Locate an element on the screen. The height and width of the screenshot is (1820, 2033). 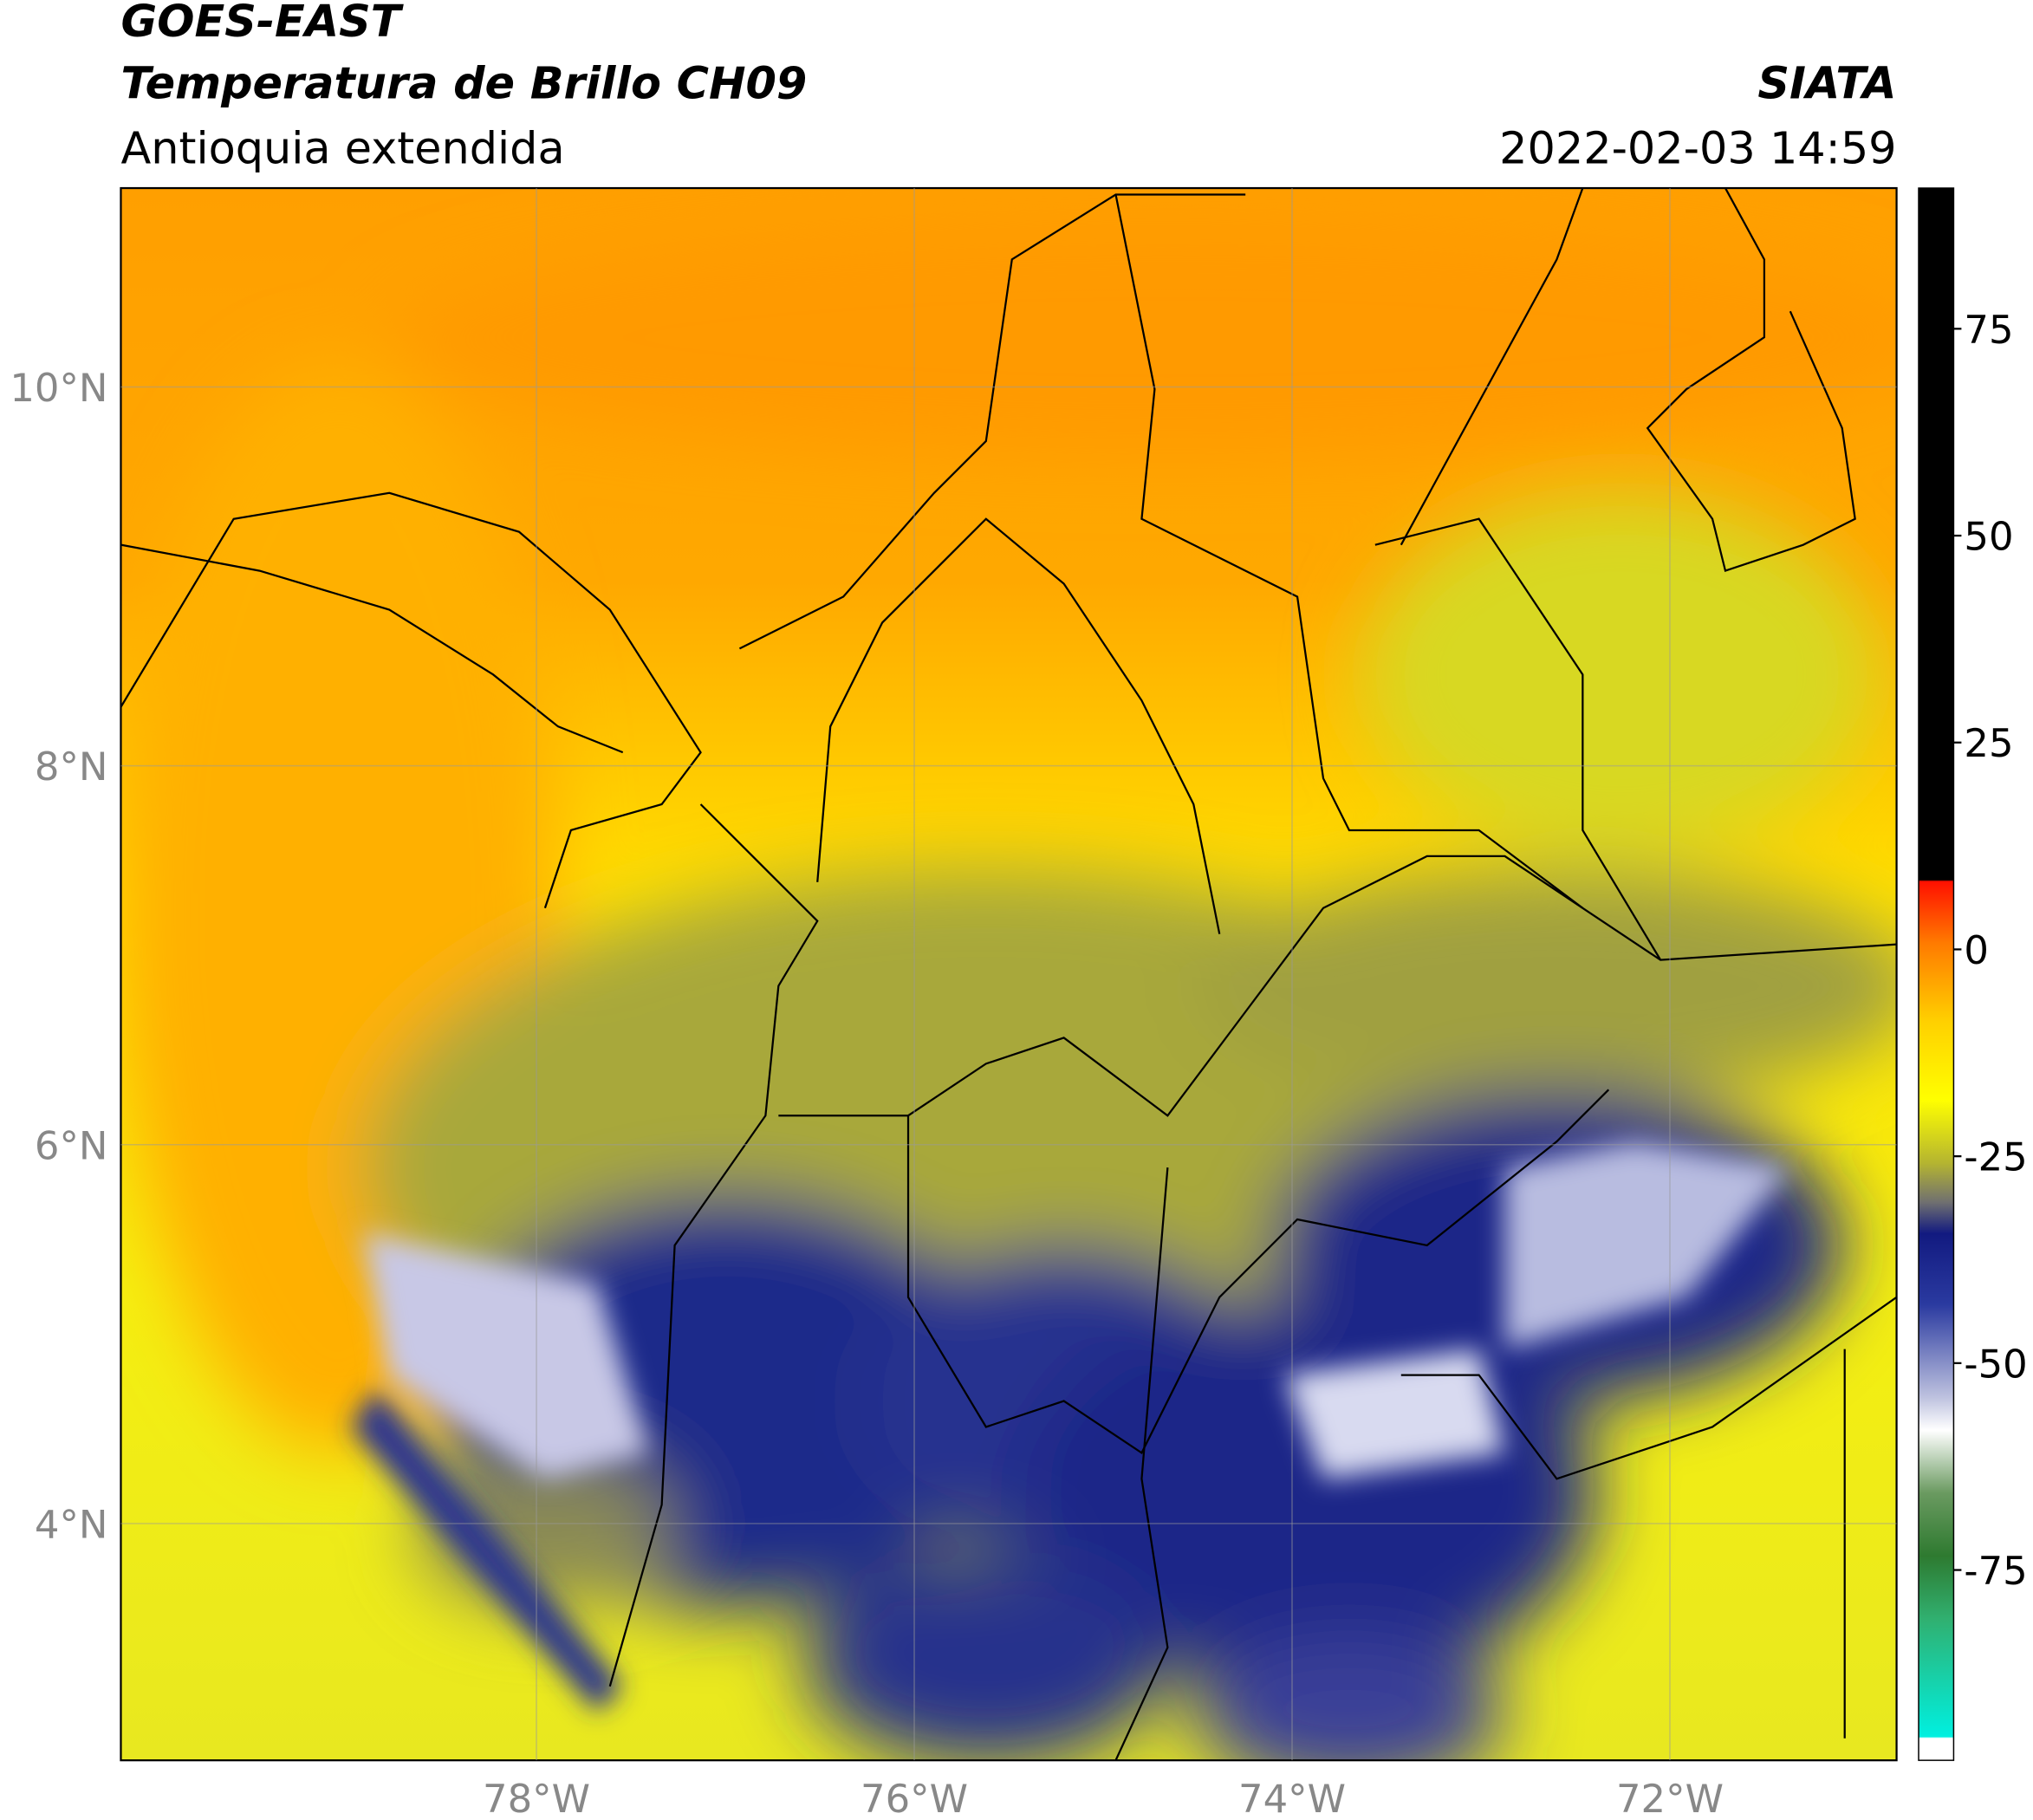
title: GOES-EAST is located at coordinates (262, 24).